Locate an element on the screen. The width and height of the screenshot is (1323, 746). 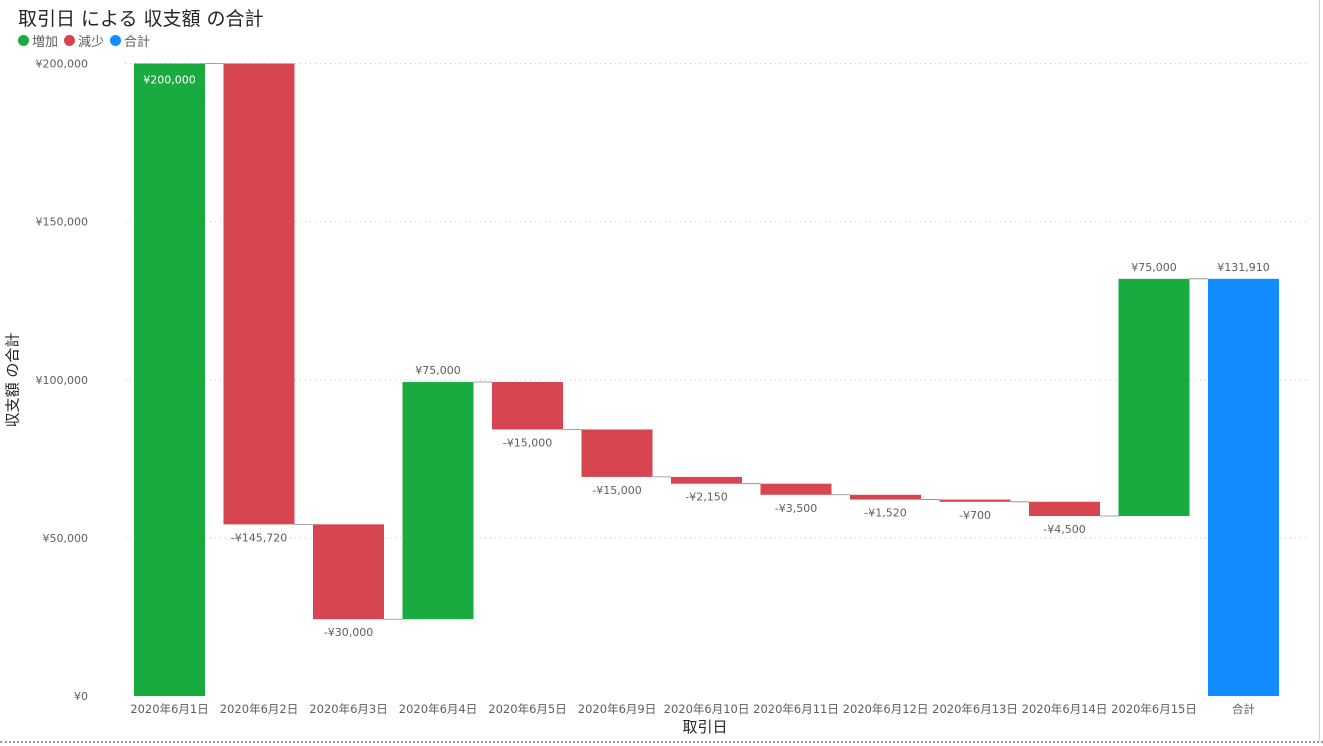
legend: 増加 減少 合計 is located at coordinates (87, 40).